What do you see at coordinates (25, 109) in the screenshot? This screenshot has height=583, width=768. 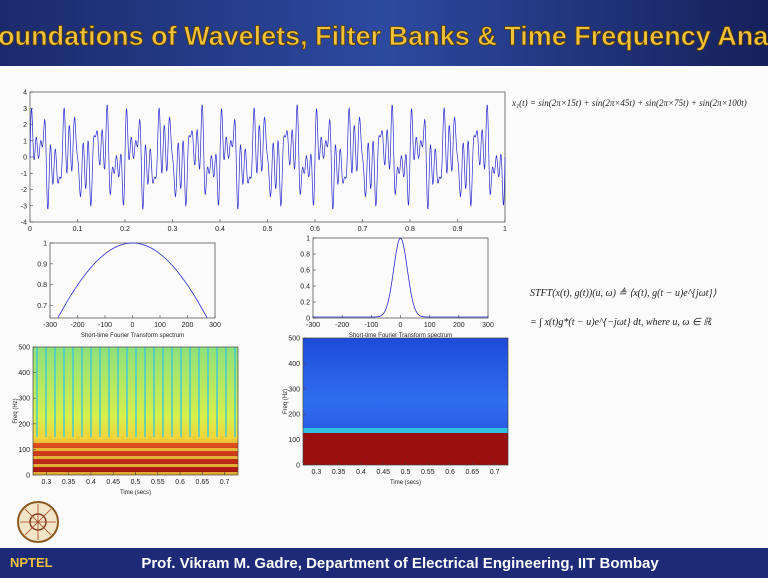 I see `y-tick-label: 3` at bounding box center [25, 109].